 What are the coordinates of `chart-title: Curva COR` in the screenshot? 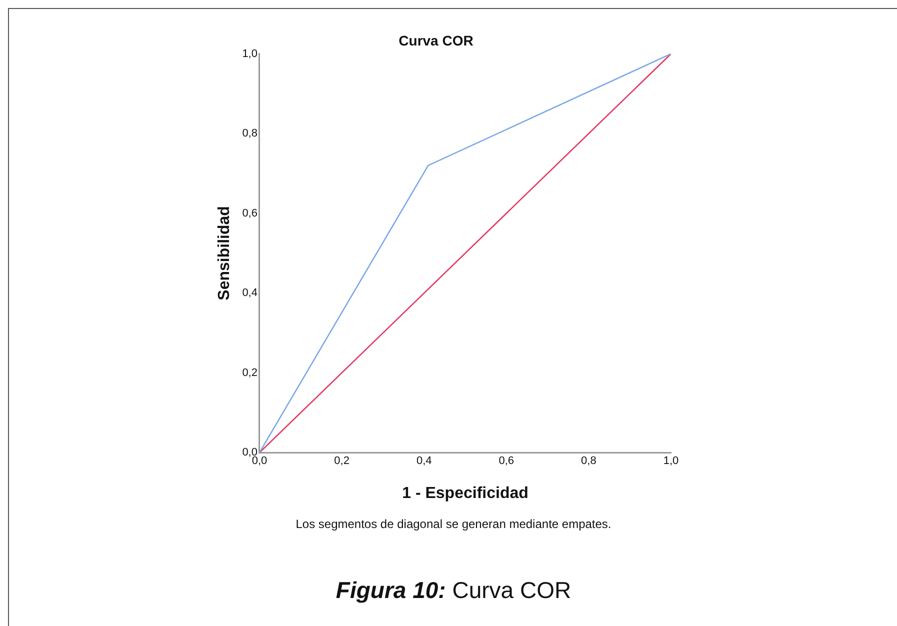 It's located at (436, 40).